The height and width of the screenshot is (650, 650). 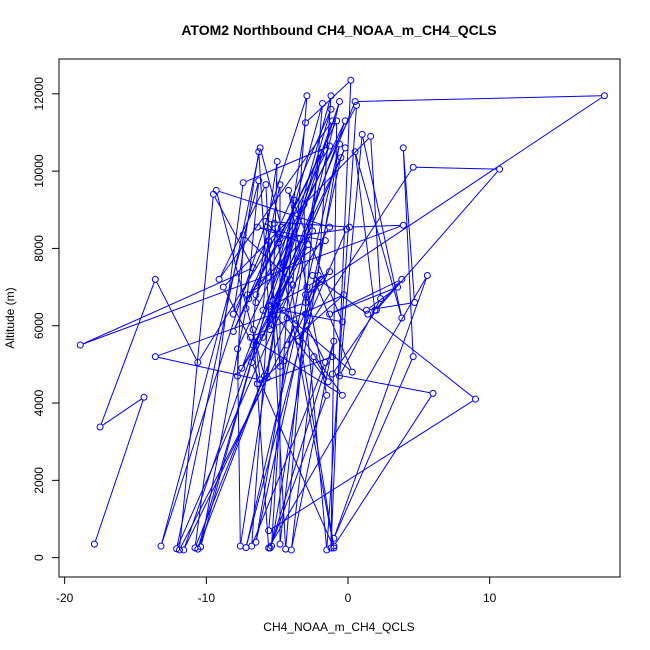 What do you see at coordinates (348, 598) in the screenshot?
I see `x-tick-label: 0` at bounding box center [348, 598].